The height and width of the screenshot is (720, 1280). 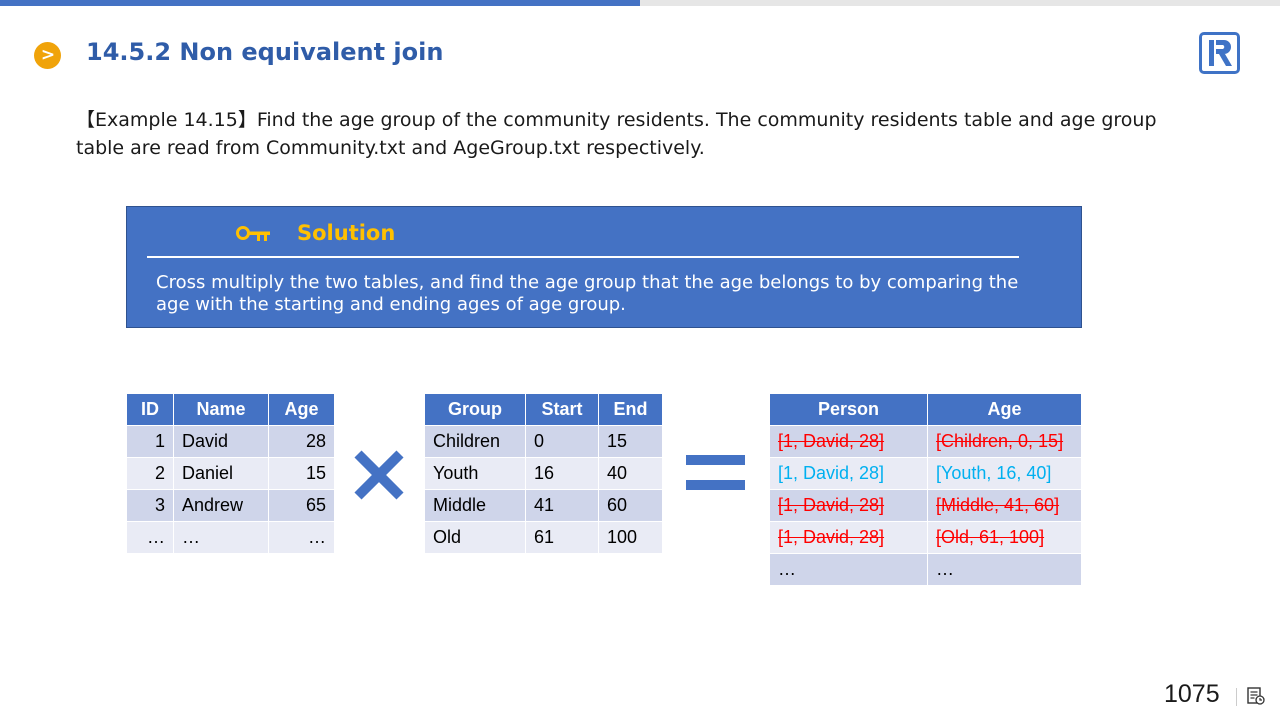 I want to click on column-header: Group, so click(x=475, y=409).